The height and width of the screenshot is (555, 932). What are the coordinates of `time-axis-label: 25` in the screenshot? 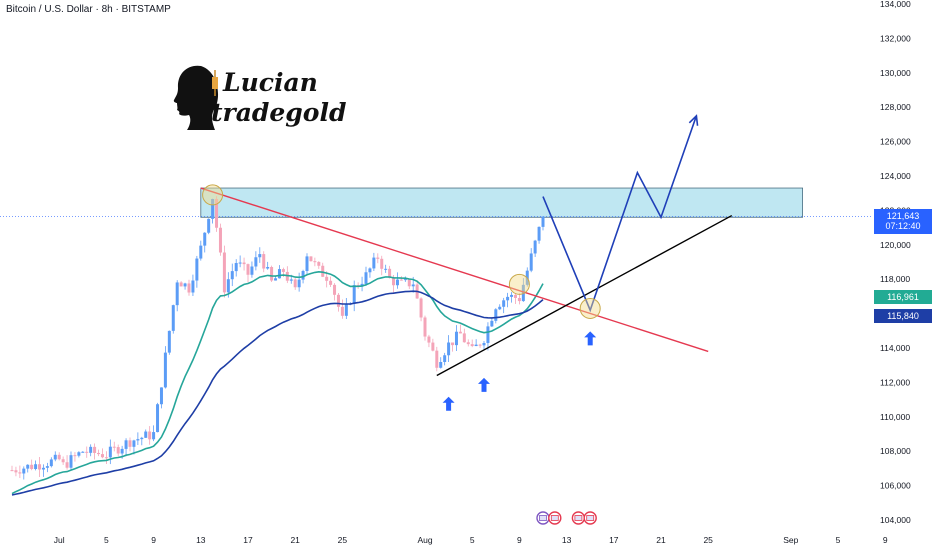 It's located at (343, 540).